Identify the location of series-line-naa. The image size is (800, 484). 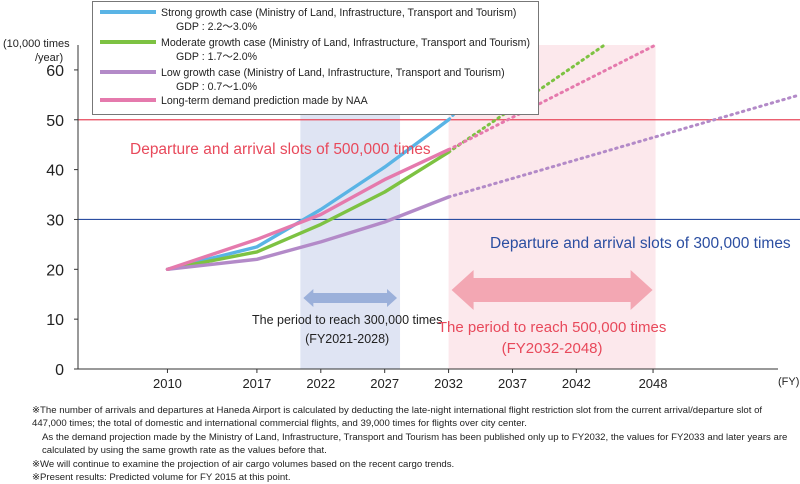
(308, 209).